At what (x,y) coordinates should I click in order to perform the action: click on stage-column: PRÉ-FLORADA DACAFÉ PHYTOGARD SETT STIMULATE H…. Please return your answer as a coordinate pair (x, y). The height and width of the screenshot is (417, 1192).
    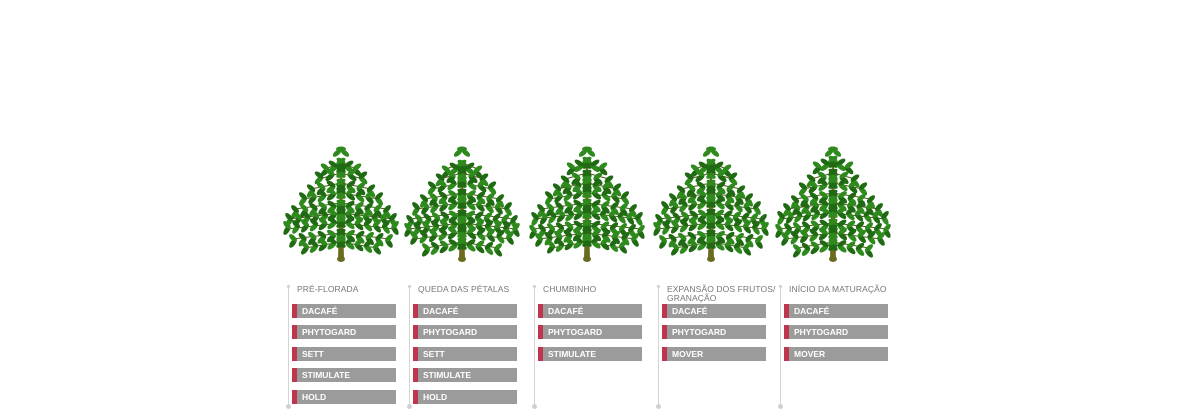
    Looking at the image, I should click on (345, 279).